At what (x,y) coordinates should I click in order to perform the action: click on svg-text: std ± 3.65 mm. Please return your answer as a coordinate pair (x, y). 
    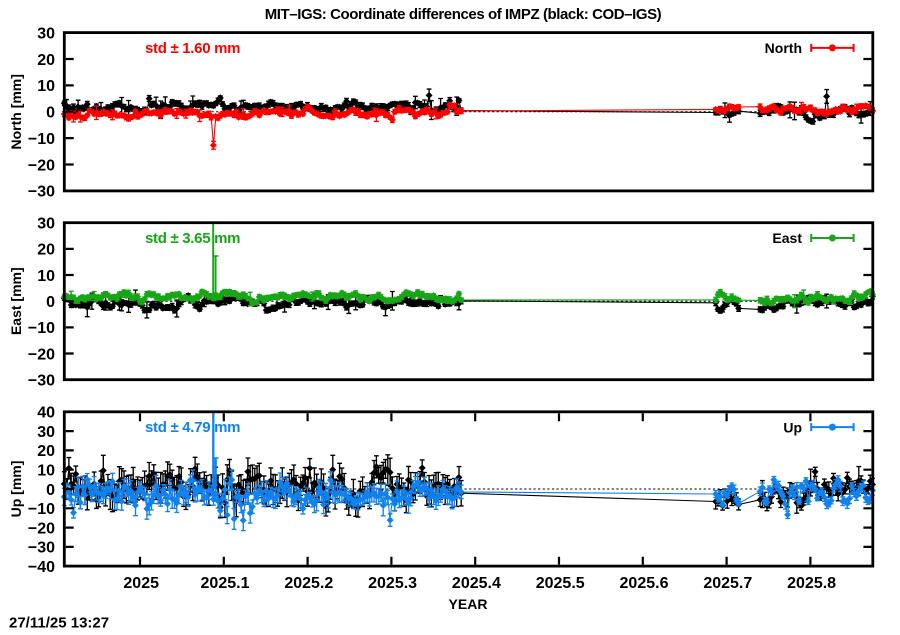
    Looking at the image, I should click on (192, 238).